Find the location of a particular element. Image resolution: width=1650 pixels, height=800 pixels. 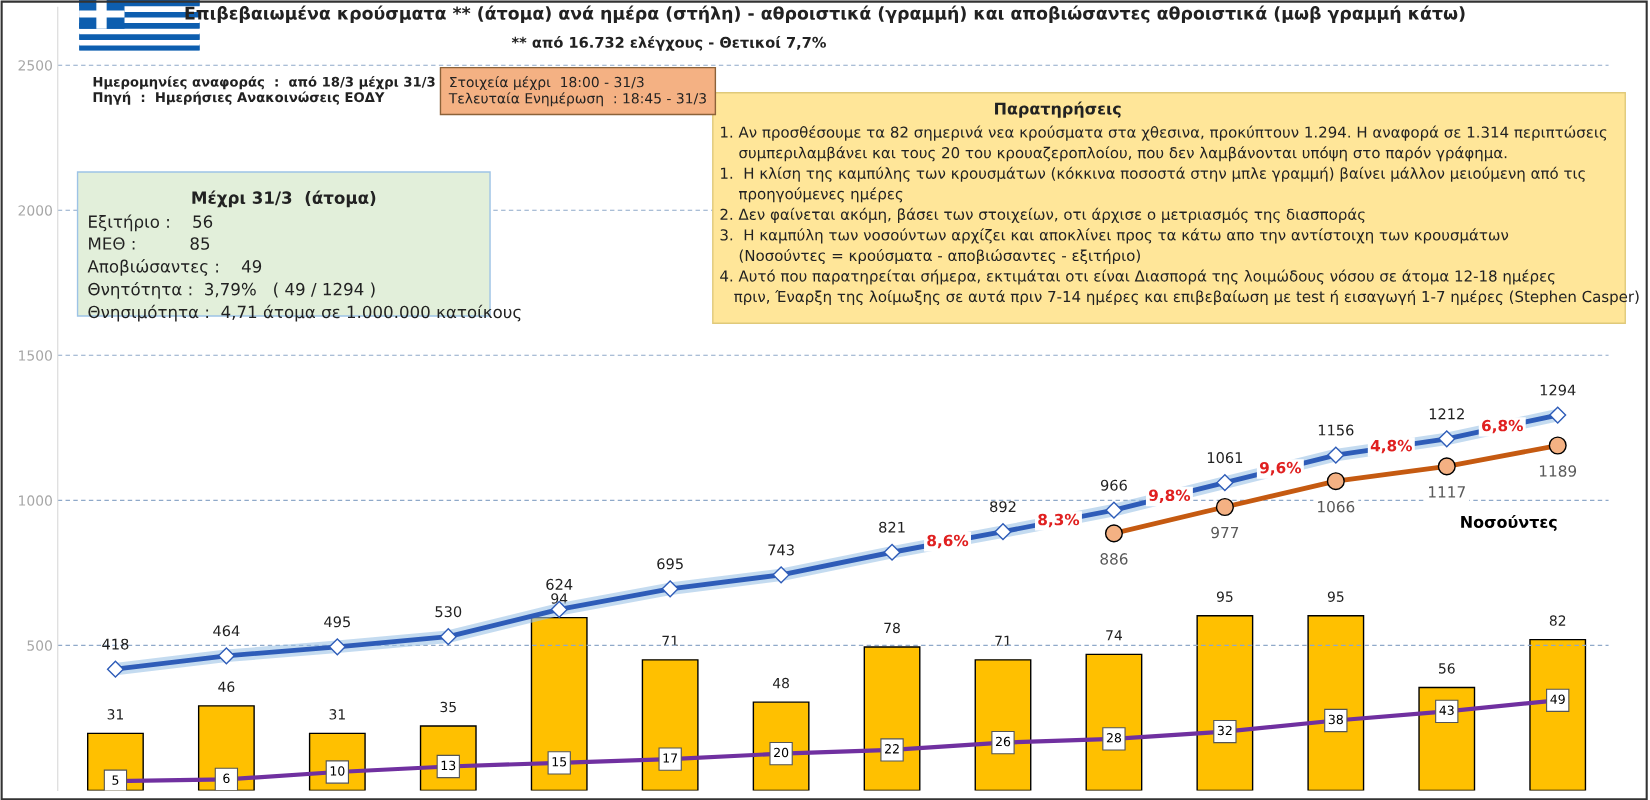

annotation: Μέχρι 31/3 (άτομα) is located at coordinates (284, 199).